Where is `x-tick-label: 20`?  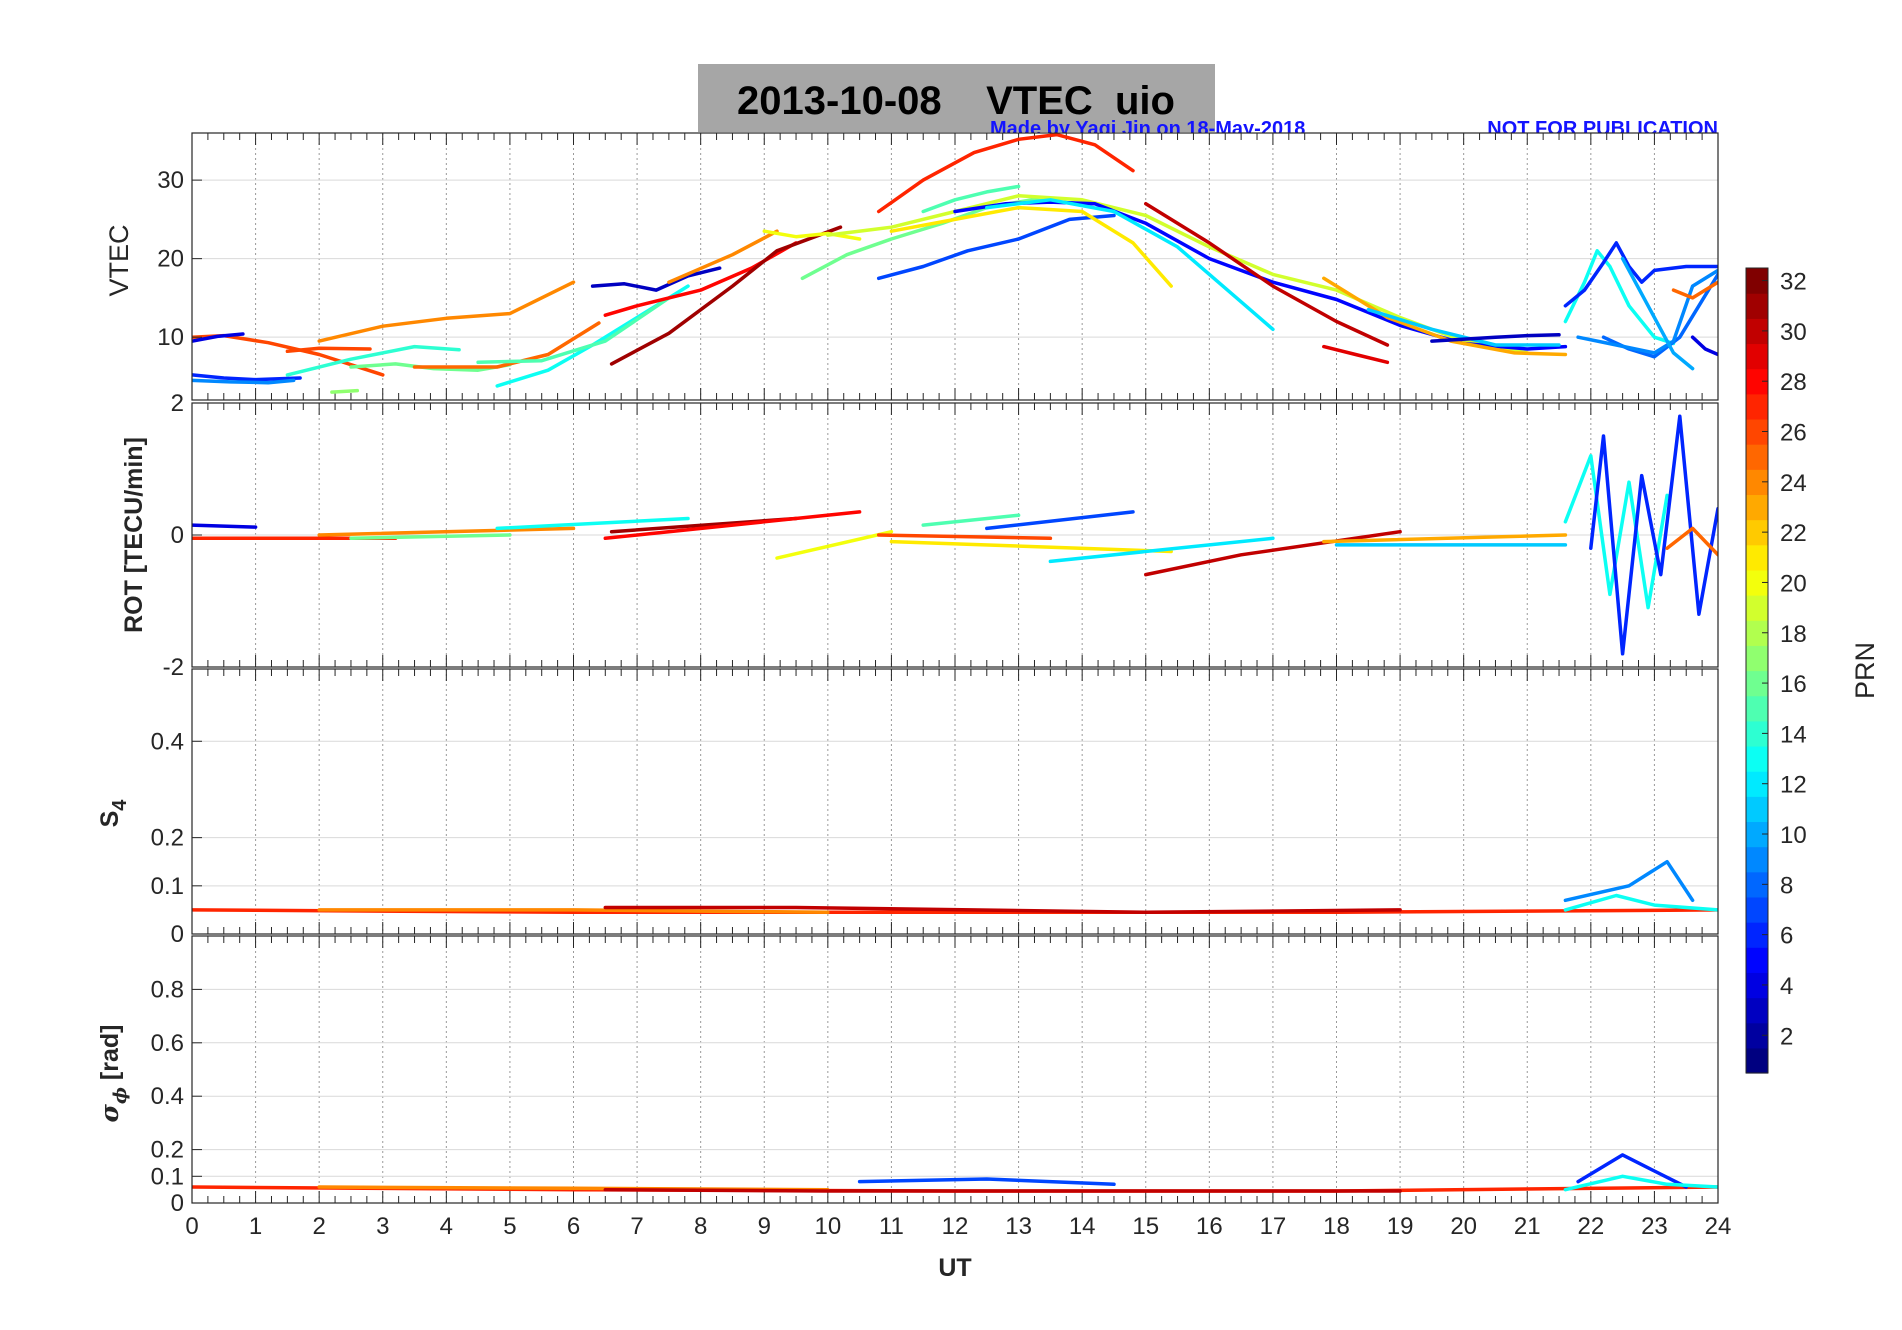 x-tick-label: 20 is located at coordinates (1463, 1226).